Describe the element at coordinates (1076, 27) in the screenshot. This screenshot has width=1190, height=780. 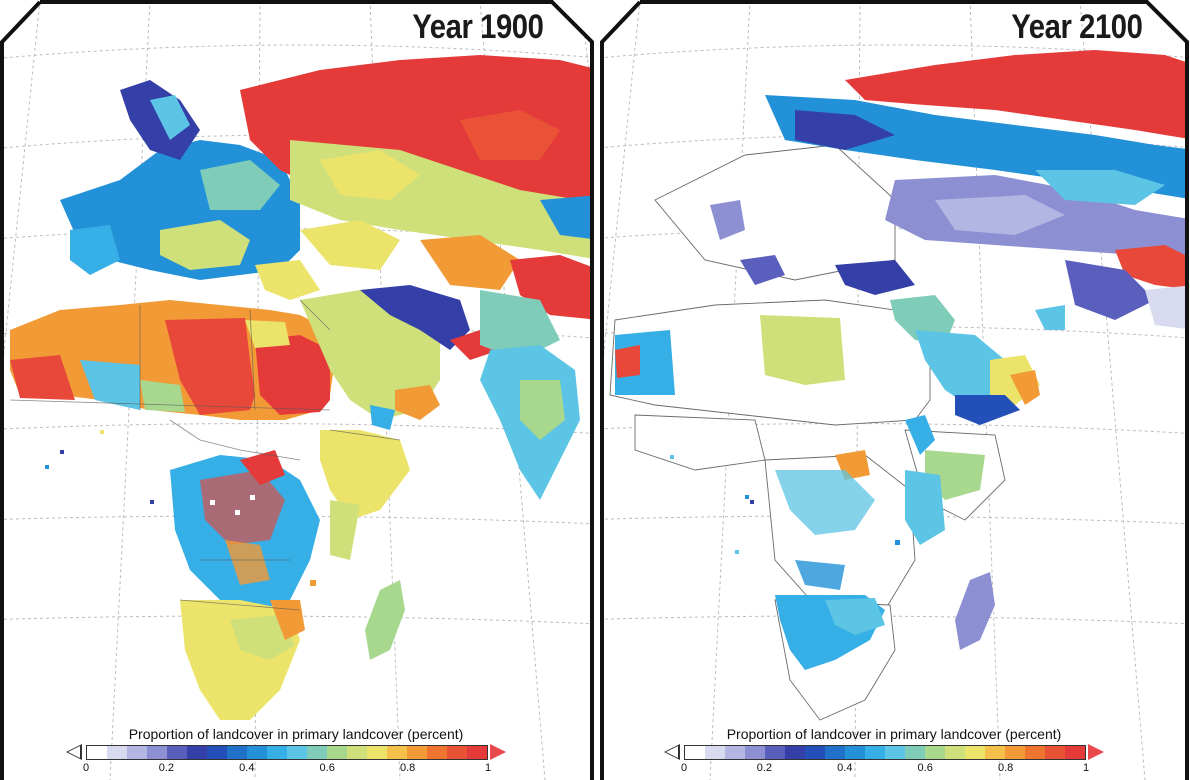
I see `panel-title: Year 2100` at that location.